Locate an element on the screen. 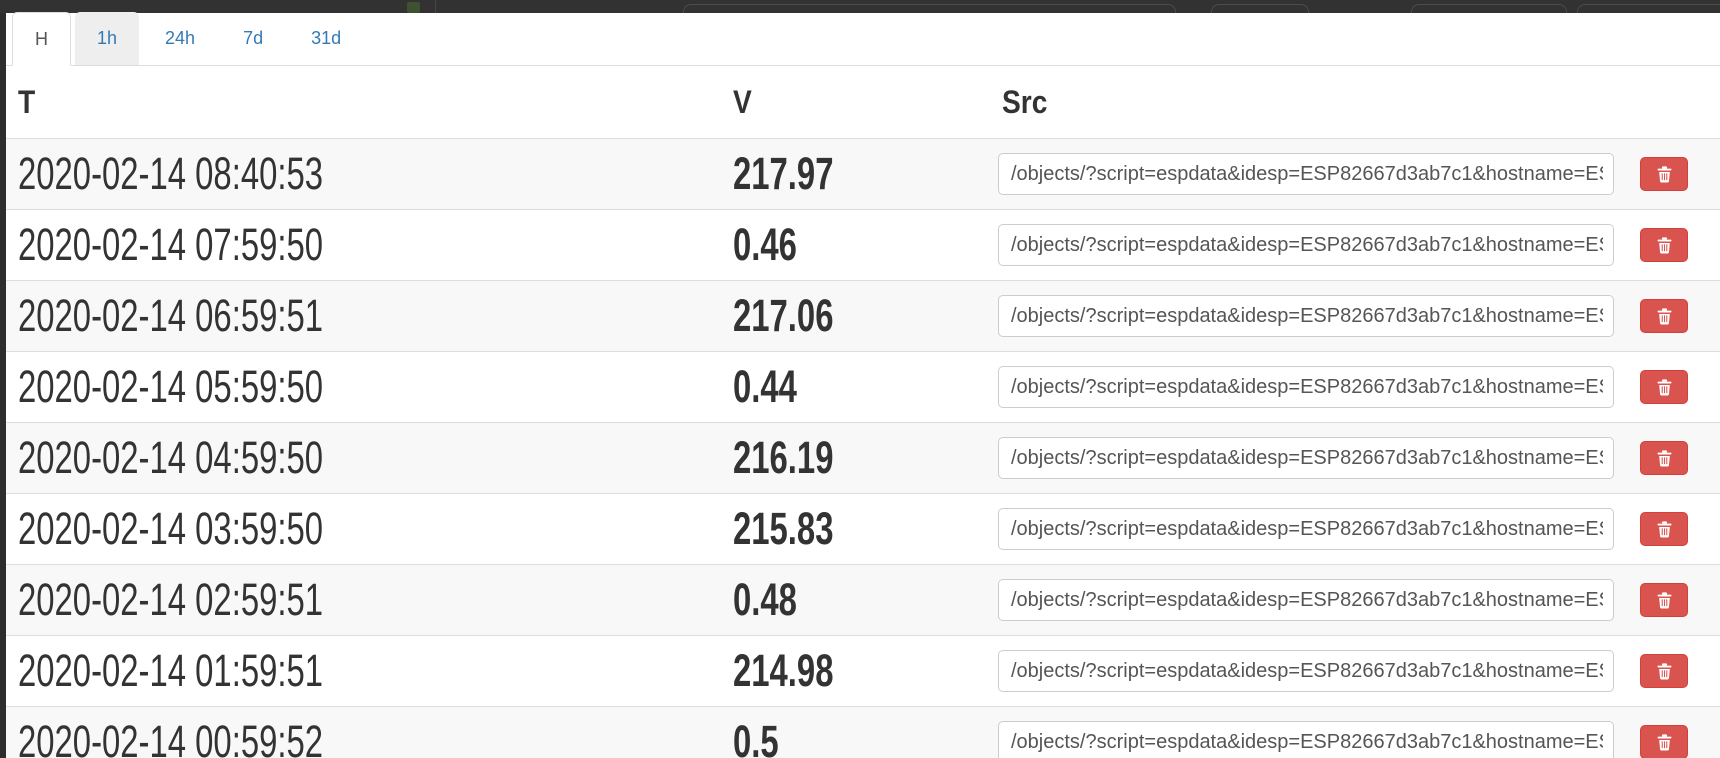  value-text: 0.5 is located at coordinates (756, 737).